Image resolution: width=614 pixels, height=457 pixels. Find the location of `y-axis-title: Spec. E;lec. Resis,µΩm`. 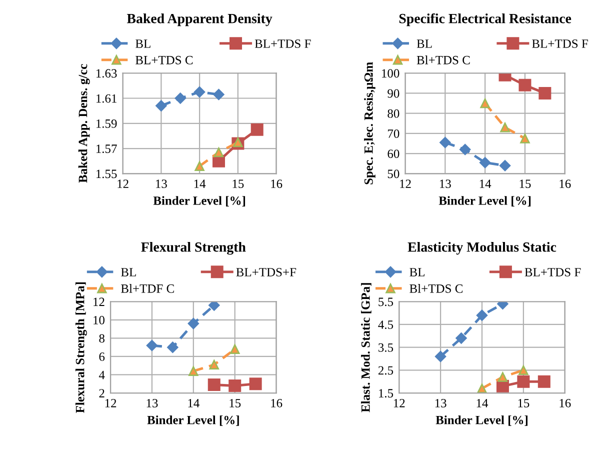

y-axis-title: Spec. E;lec. Resis,µΩm is located at coordinates (370, 123).